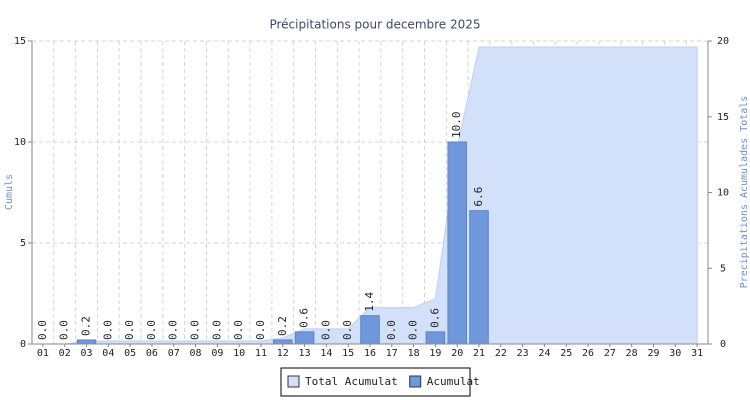 The height and width of the screenshot is (400, 750). What do you see at coordinates (196, 353) in the screenshot?
I see `x-tick-label: 08` at bounding box center [196, 353].